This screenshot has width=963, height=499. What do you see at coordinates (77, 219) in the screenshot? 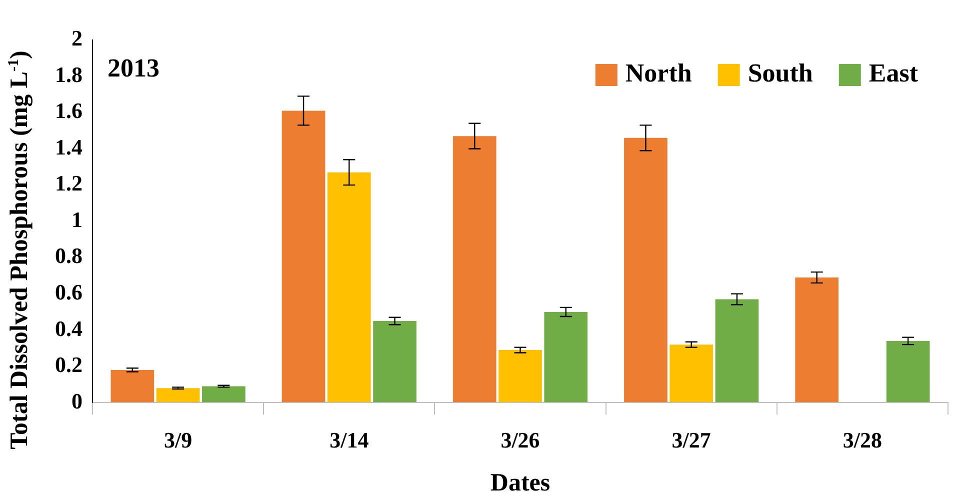
I see `y-tick-label: 1` at bounding box center [77, 219].